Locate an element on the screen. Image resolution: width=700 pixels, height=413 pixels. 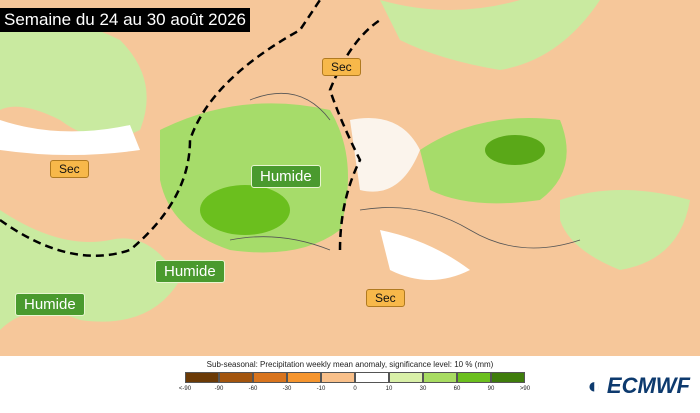
legend-ticks: <-90 -90 -60 -30 -10 0 10 30 60 90 >90 is located at coordinates (354, 391).